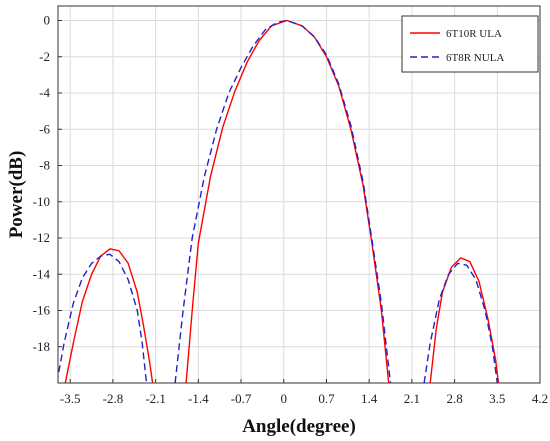  I want to click on x-tick-label: 2.8, so click(454, 398).